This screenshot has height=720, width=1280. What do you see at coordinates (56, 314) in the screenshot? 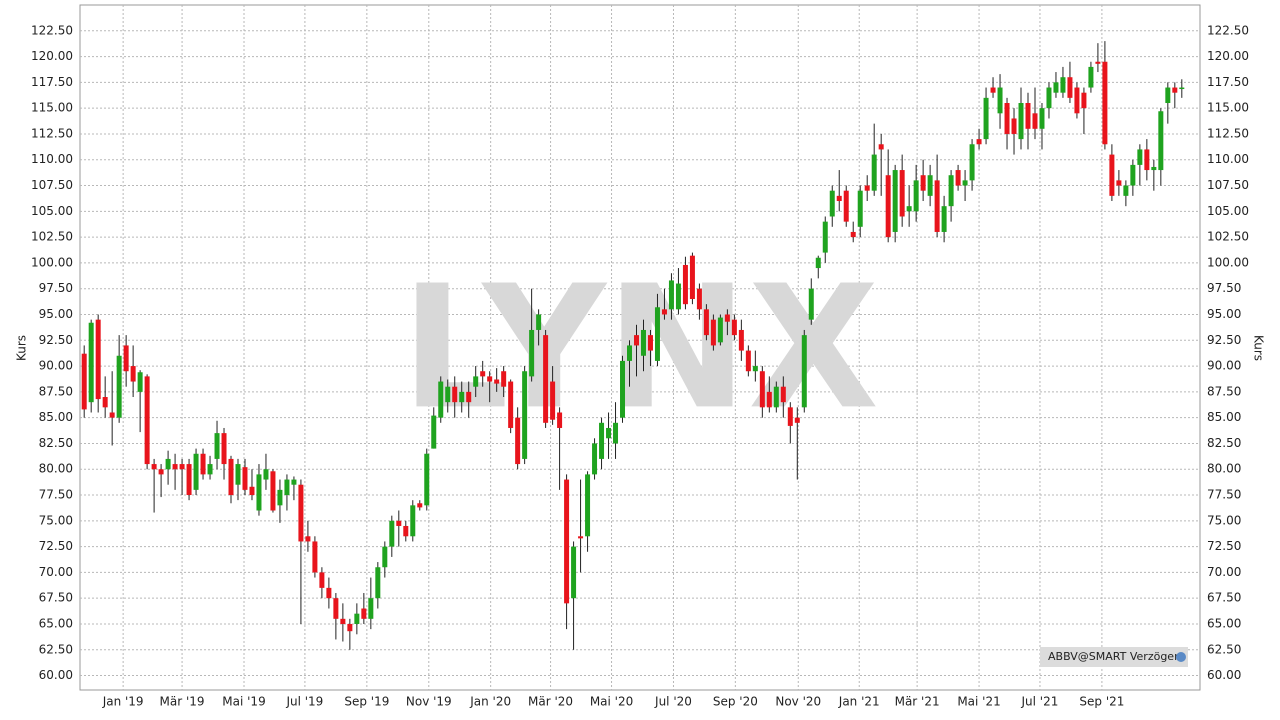
I see `y-tick-label: 95.00` at bounding box center [56, 314].